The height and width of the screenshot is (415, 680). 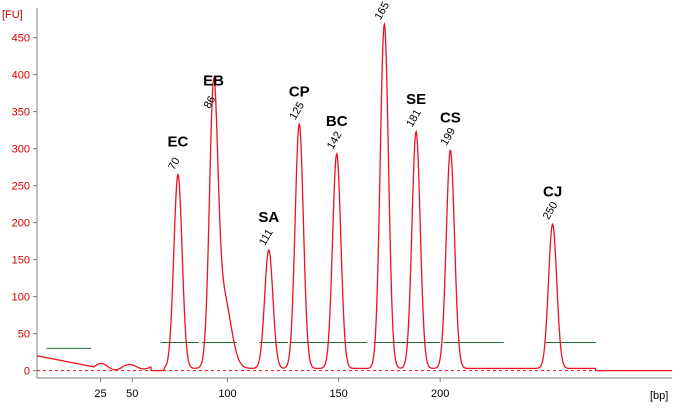 What do you see at coordinates (227, 394) in the screenshot?
I see `x-tick-label: 100` at bounding box center [227, 394].